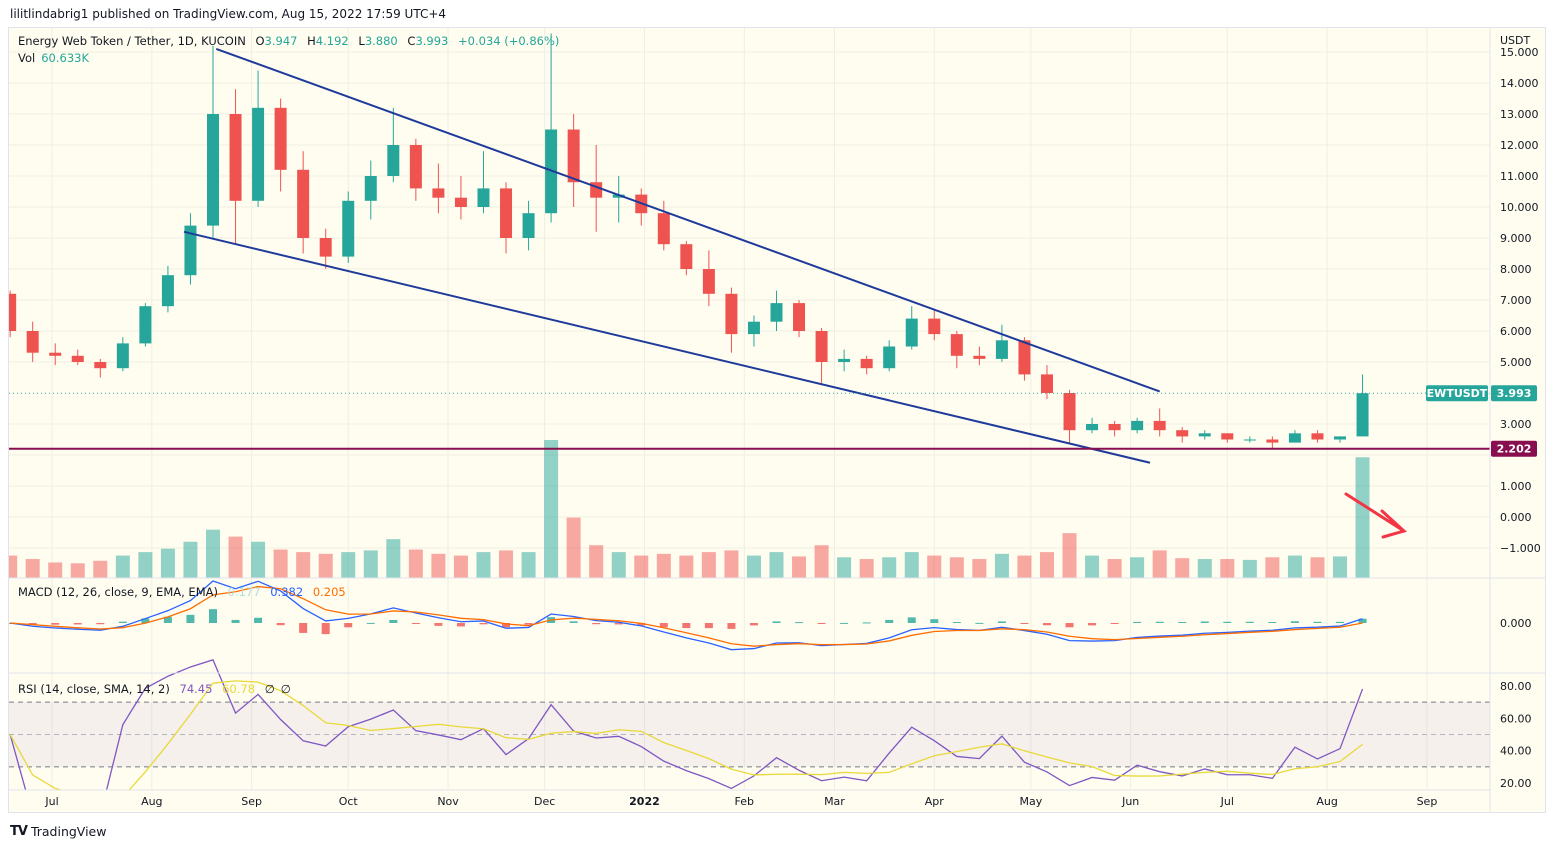 Image resolution: width=1556 pixels, height=850 pixels. Describe the element at coordinates (1516, 331) in the screenshot. I see `price-tick-label: 6.000` at that location.